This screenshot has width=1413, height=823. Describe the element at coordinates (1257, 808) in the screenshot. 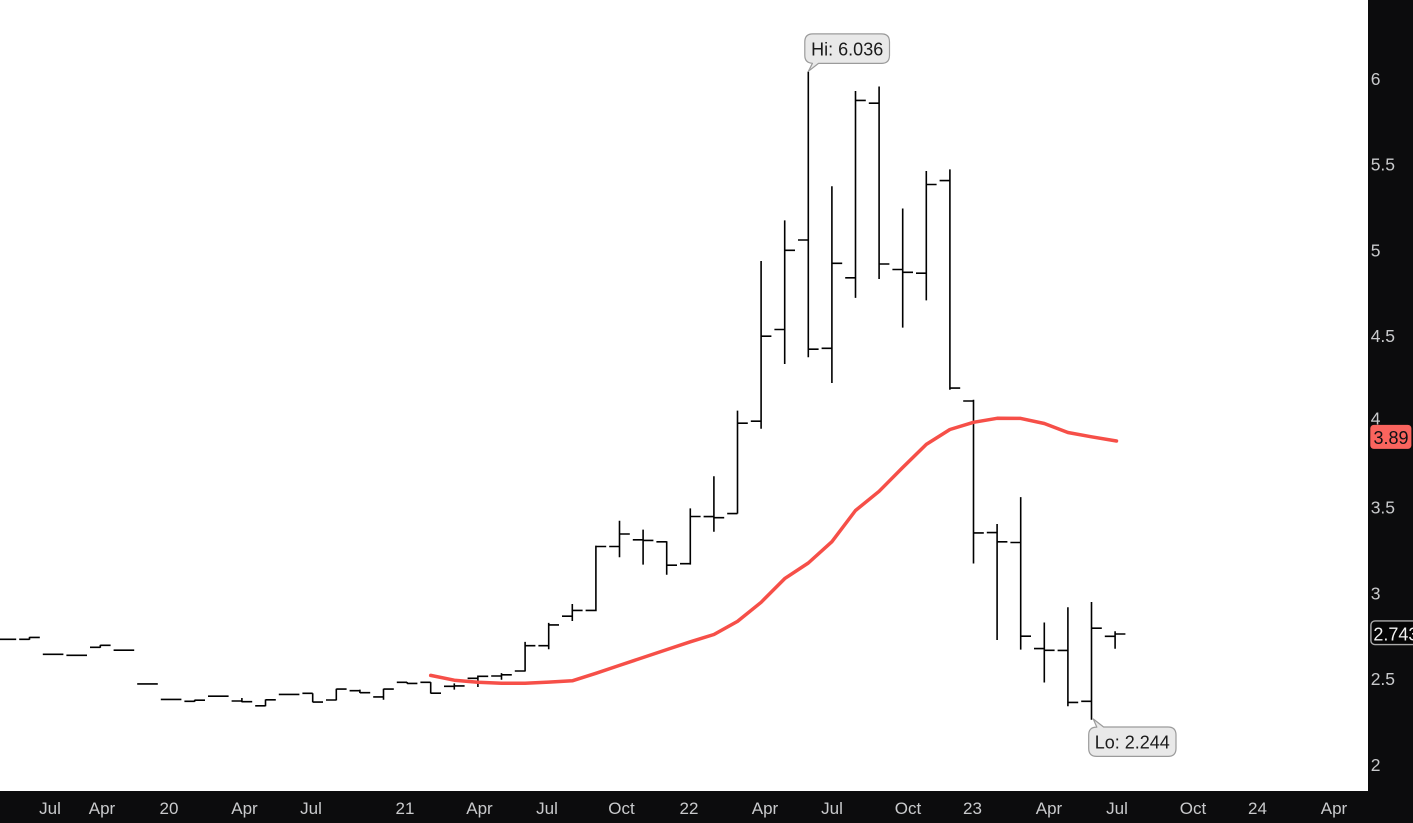

I see `svg-text: 24` at that location.